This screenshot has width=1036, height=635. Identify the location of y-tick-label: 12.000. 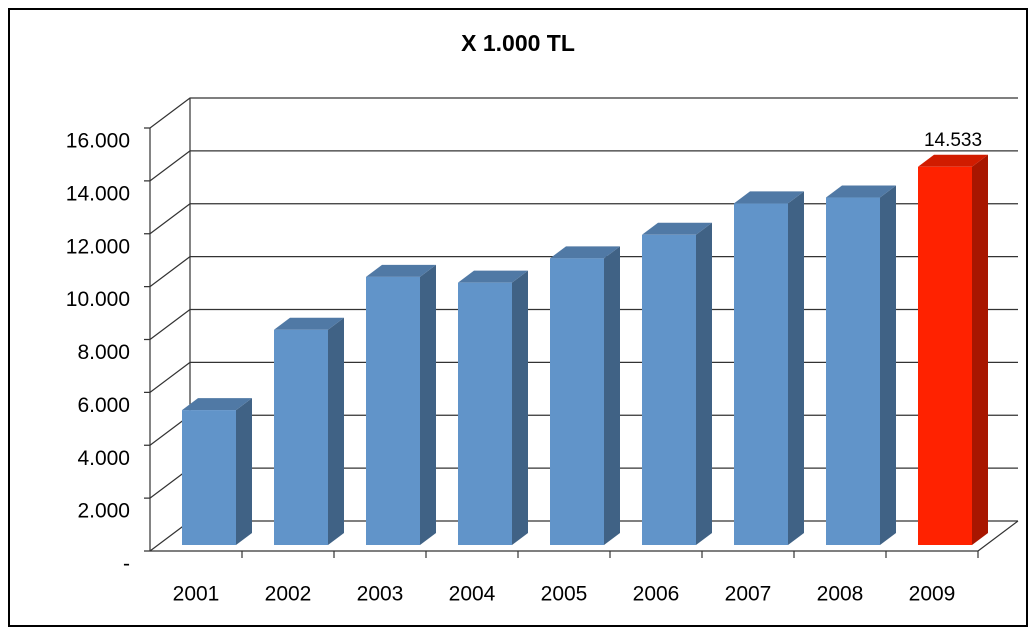
(98, 246).